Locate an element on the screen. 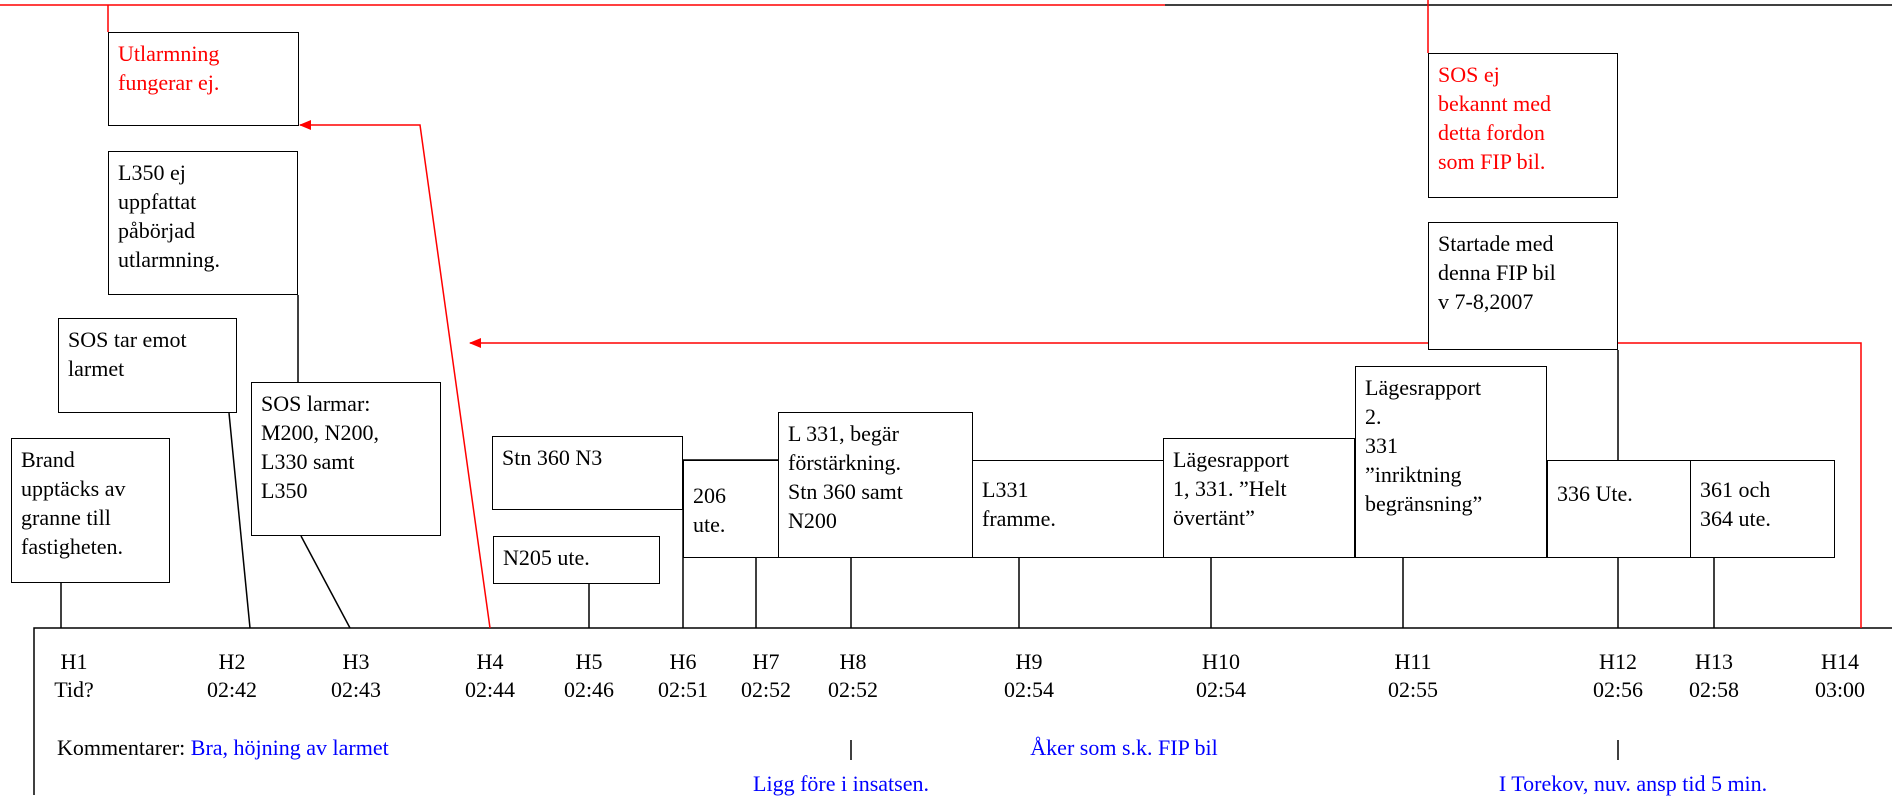  timeline-time-h9: 02:54 is located at coordinates (1029, 689).